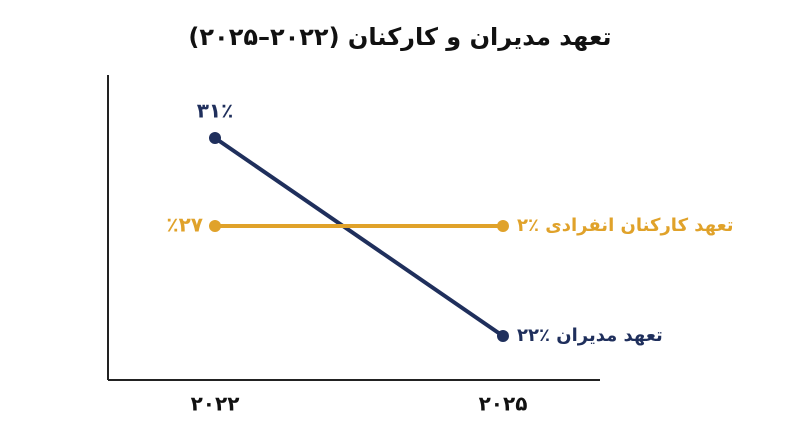 The image size is (800, 447). Describe the element at coordinates (184, 225) in the screenshot. I see `value-label: ٪۲۷` at that location.